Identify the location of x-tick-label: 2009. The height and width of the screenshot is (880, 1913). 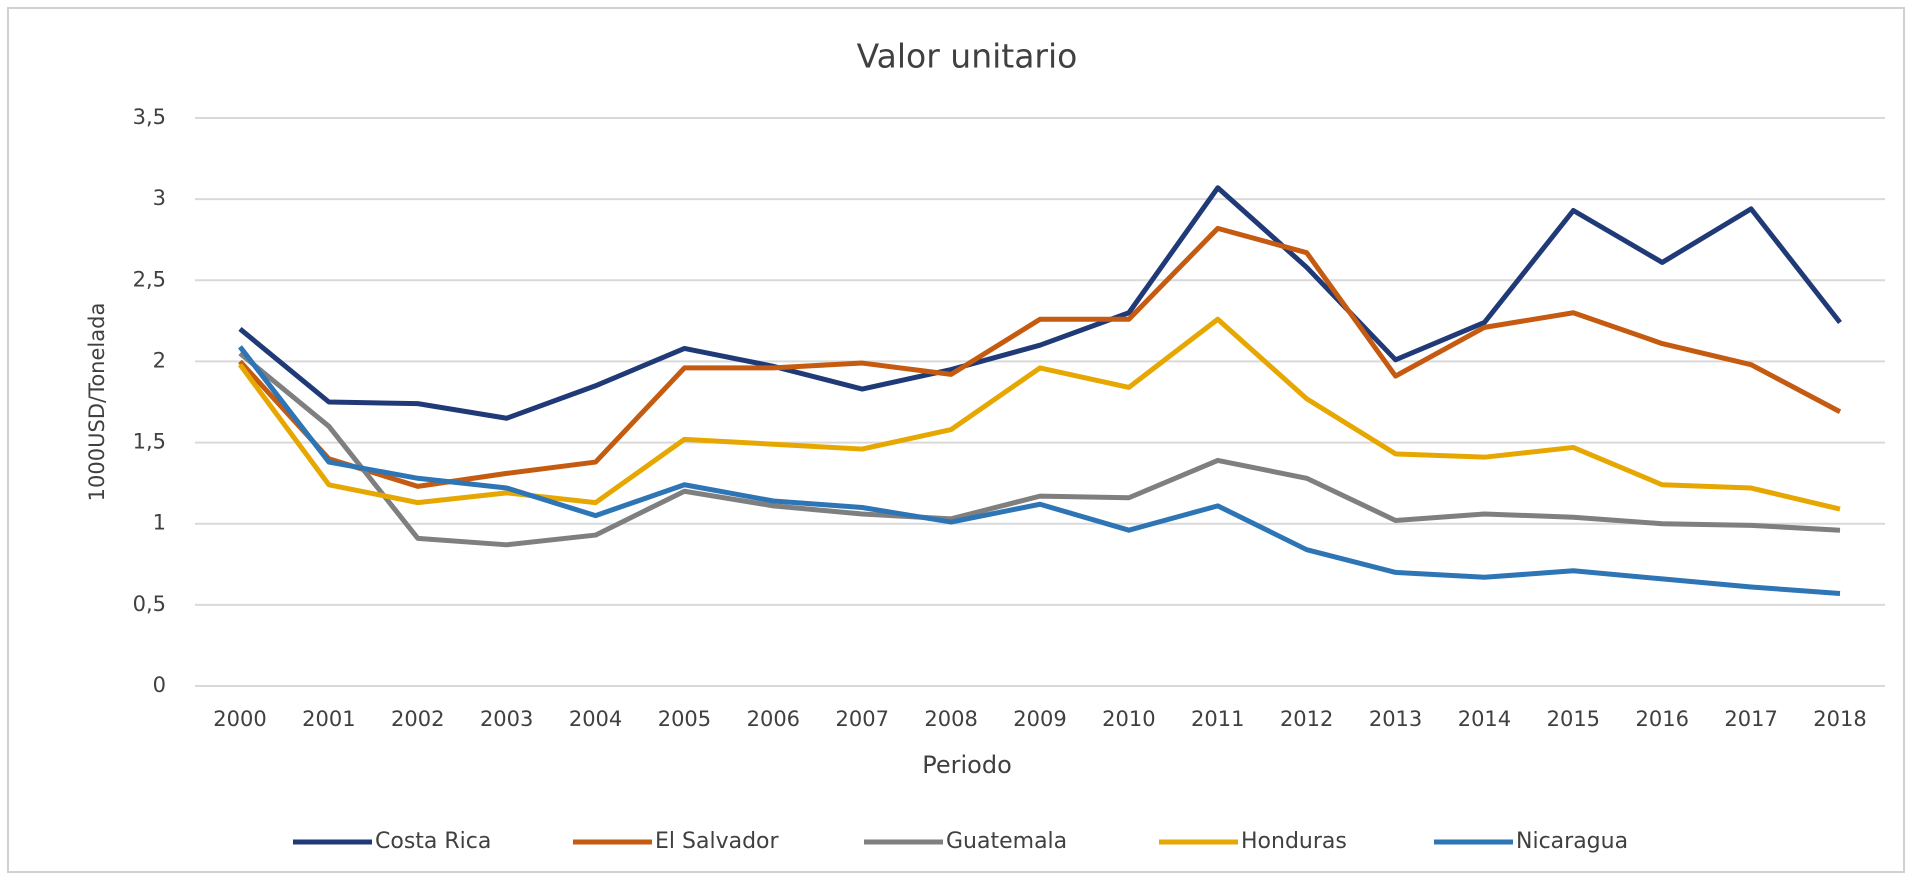
(1039, 719).